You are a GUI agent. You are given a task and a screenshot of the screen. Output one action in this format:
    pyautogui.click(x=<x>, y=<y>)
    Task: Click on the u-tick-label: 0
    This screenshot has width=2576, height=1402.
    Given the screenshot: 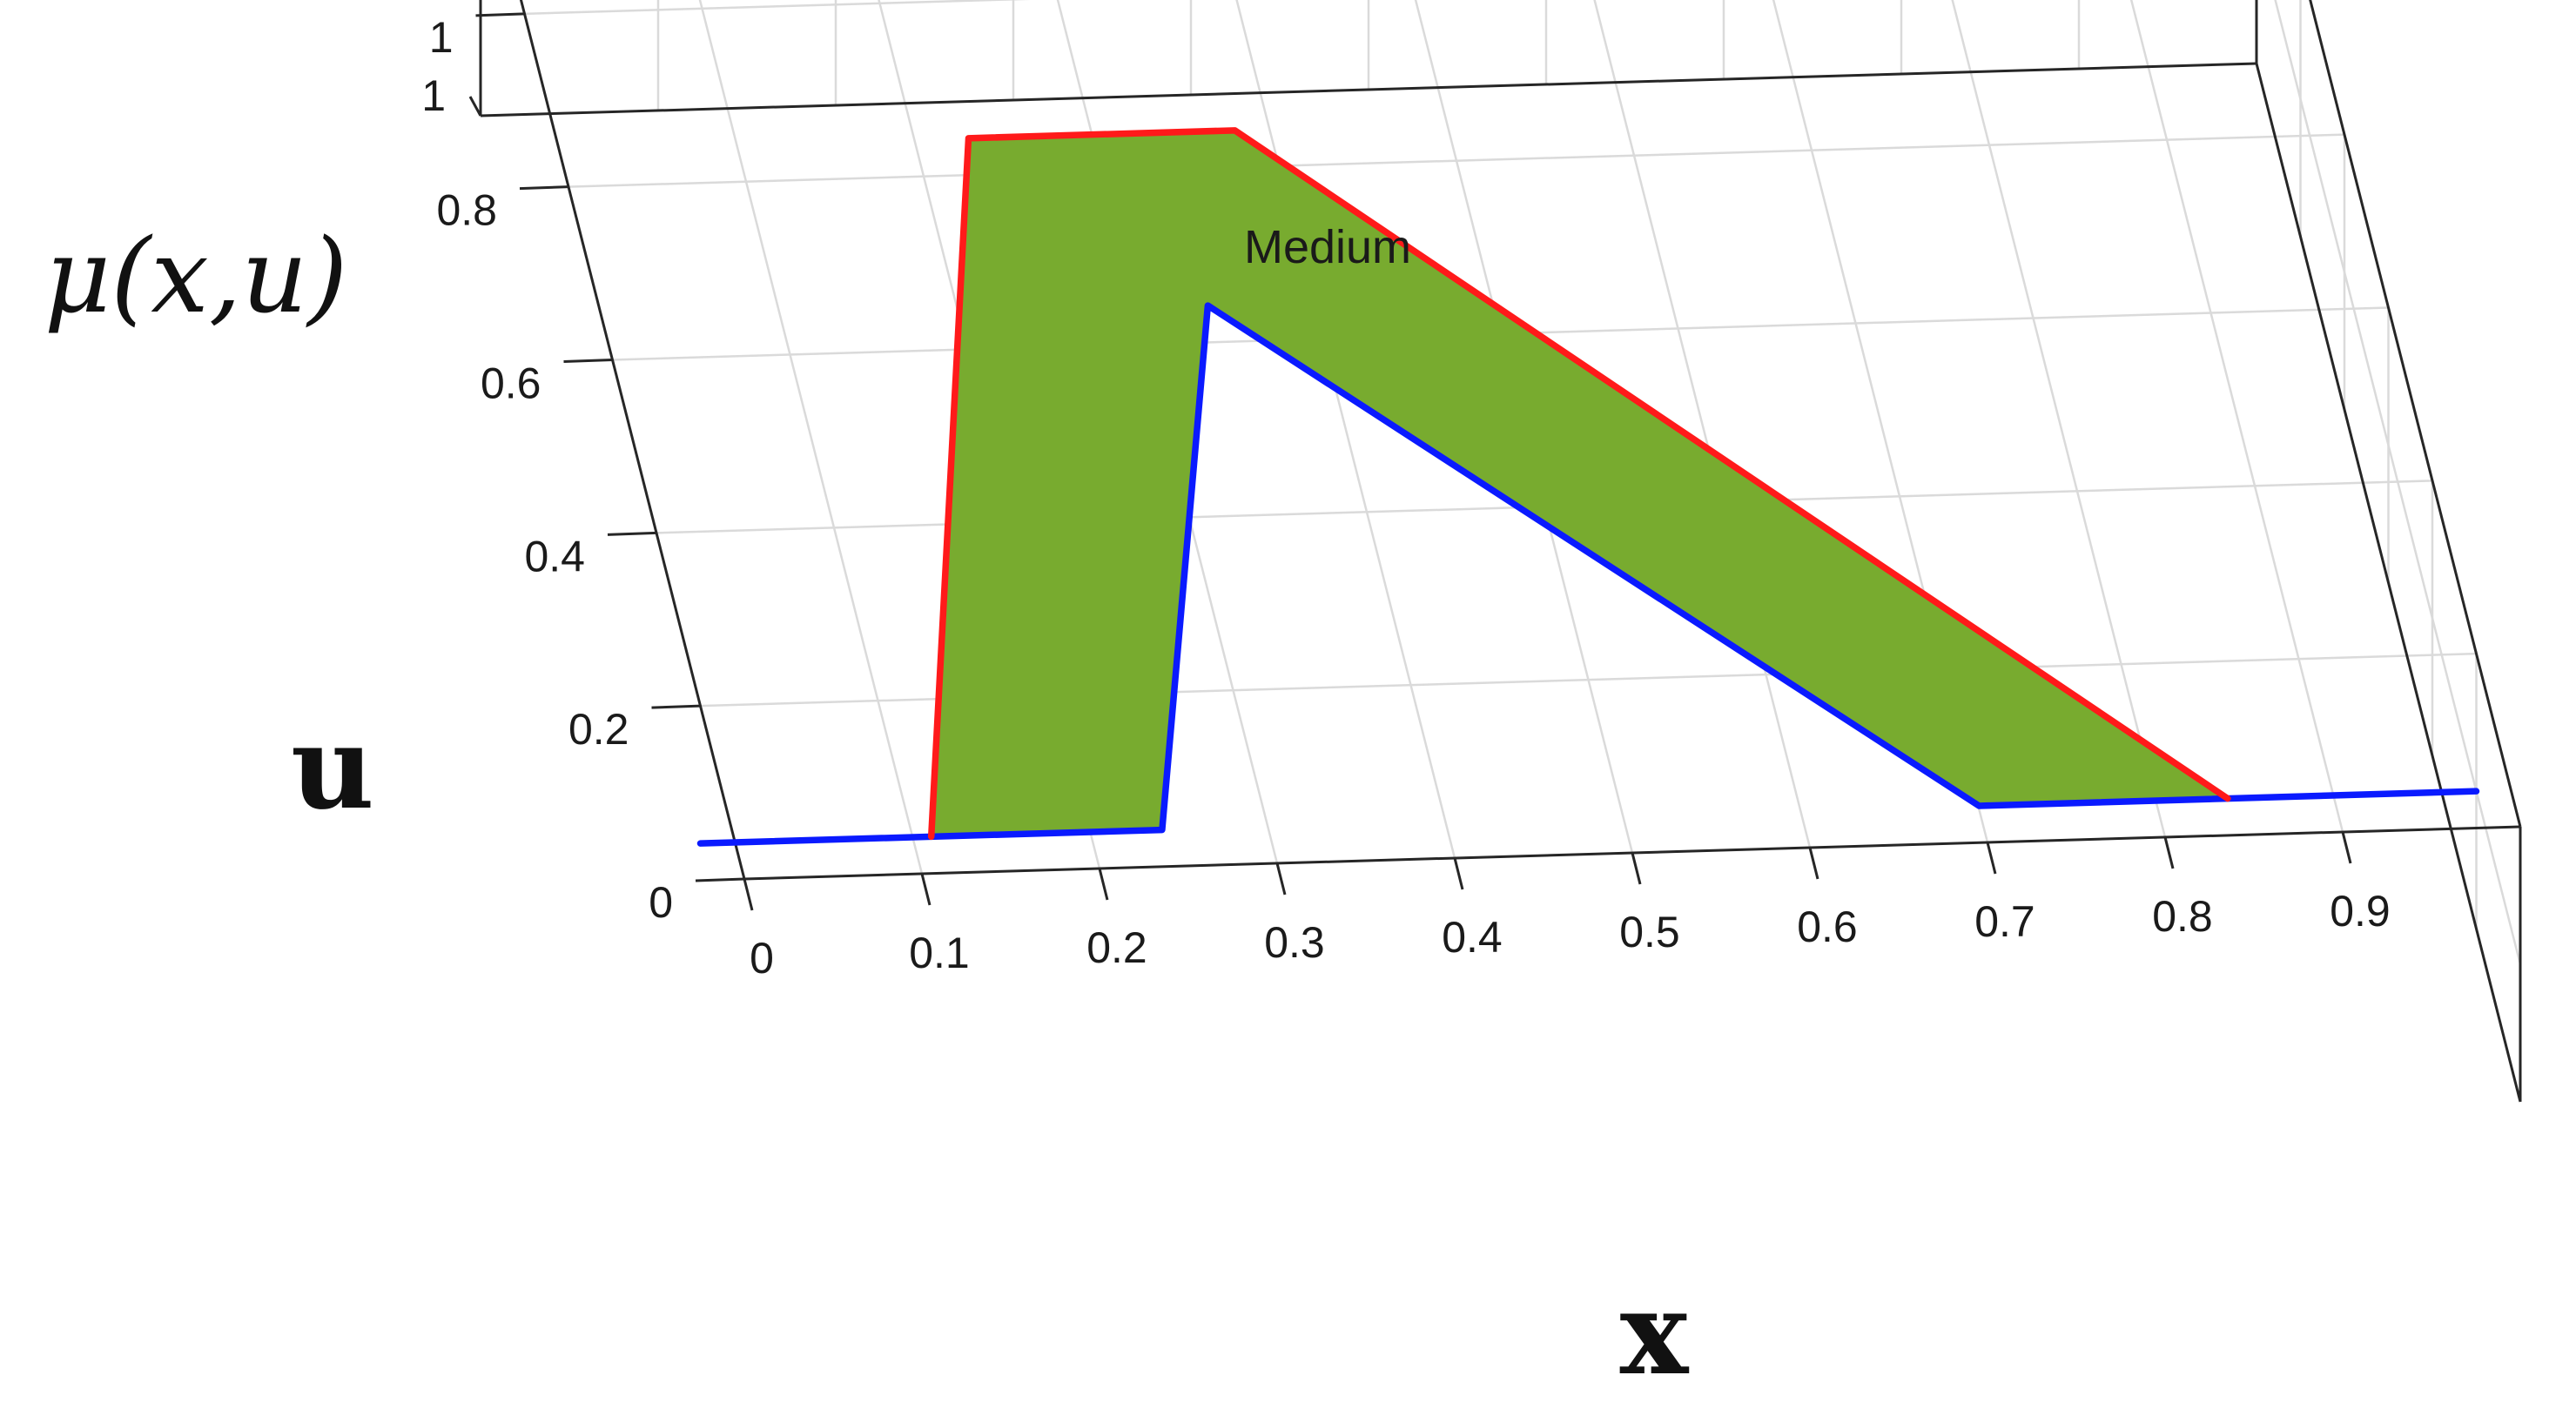 What is the action you would take?
    pyautogui.click(x=661, y=902)
    